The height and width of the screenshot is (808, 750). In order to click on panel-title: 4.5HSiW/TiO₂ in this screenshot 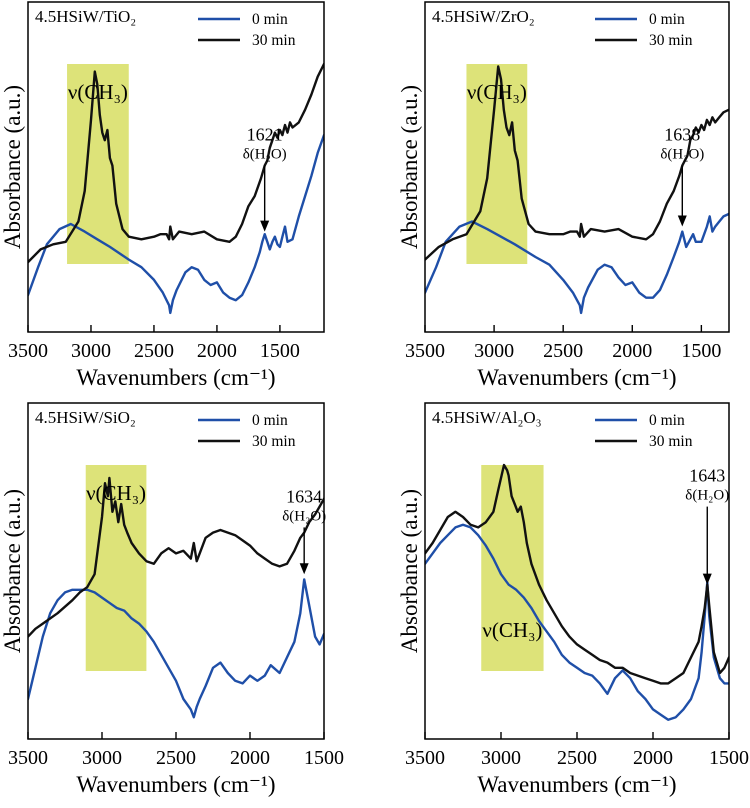, I will do `click(85, 16)`.